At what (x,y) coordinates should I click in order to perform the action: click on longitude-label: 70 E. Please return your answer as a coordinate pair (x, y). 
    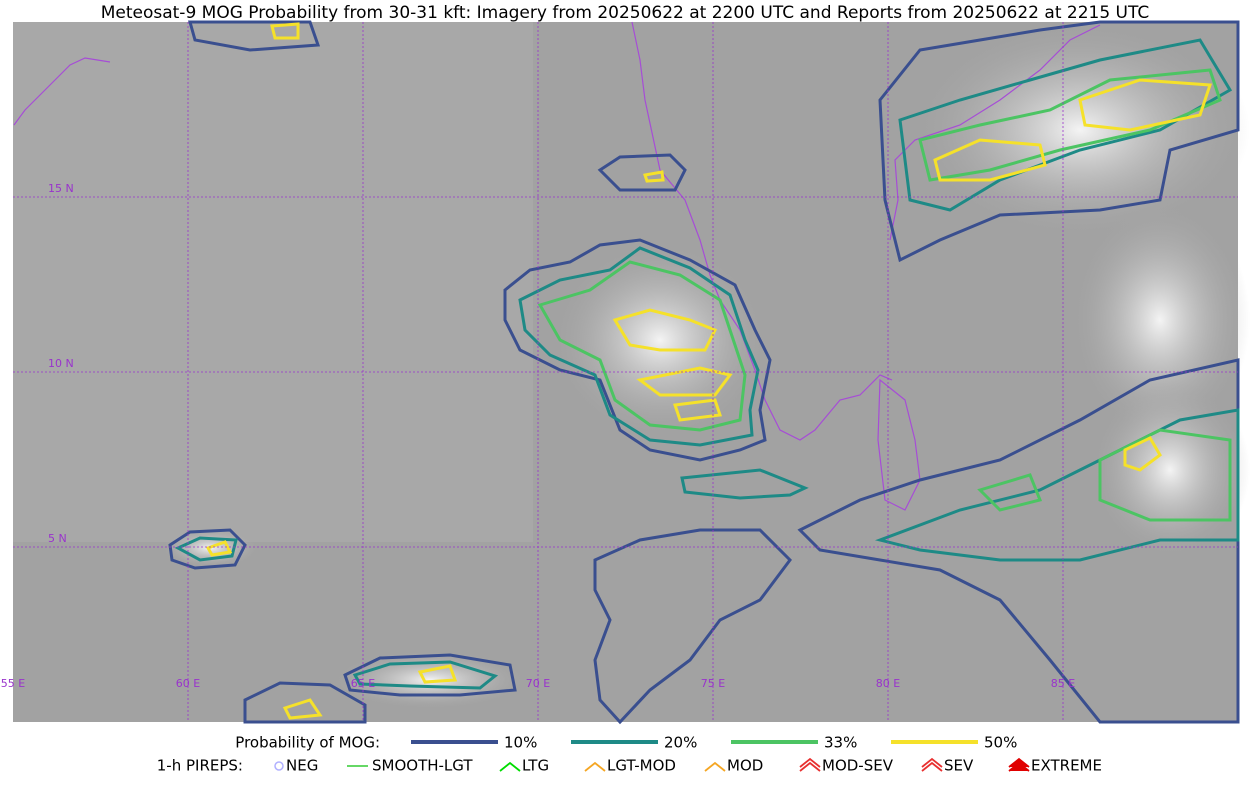
    Looking at the image, I should click on (538, 683).